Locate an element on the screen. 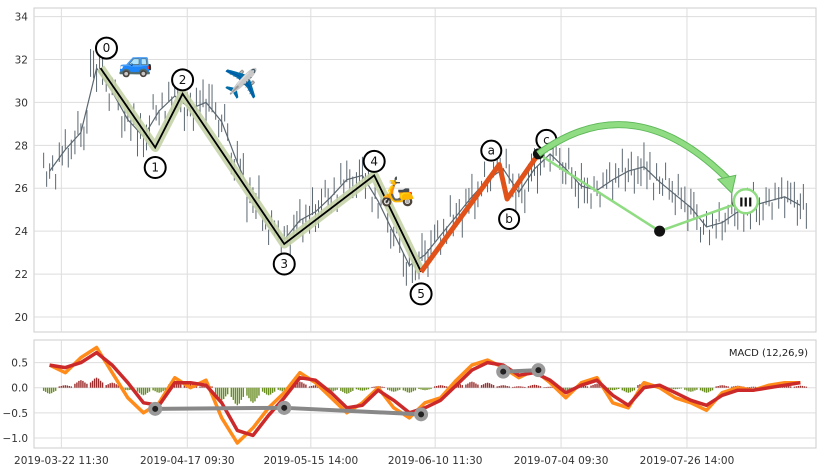 Image resolution: width=822 pixels, height=471 pixels. wave-label-5: 5 is located at coordinates (421, 294).